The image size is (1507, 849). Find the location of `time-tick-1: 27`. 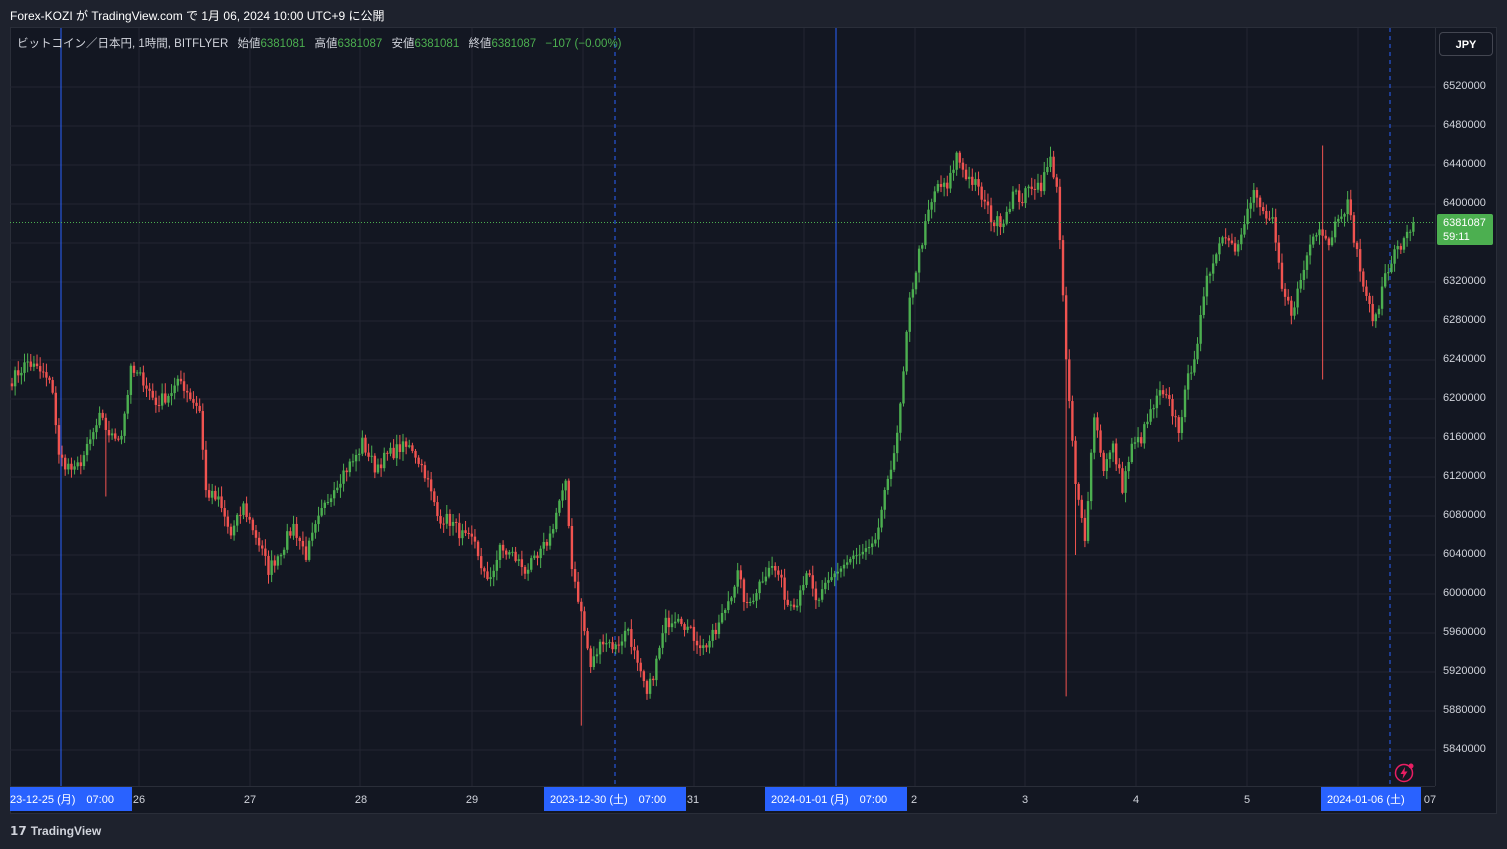

time-tick-1: 27 is located at coordinates (250, 800).